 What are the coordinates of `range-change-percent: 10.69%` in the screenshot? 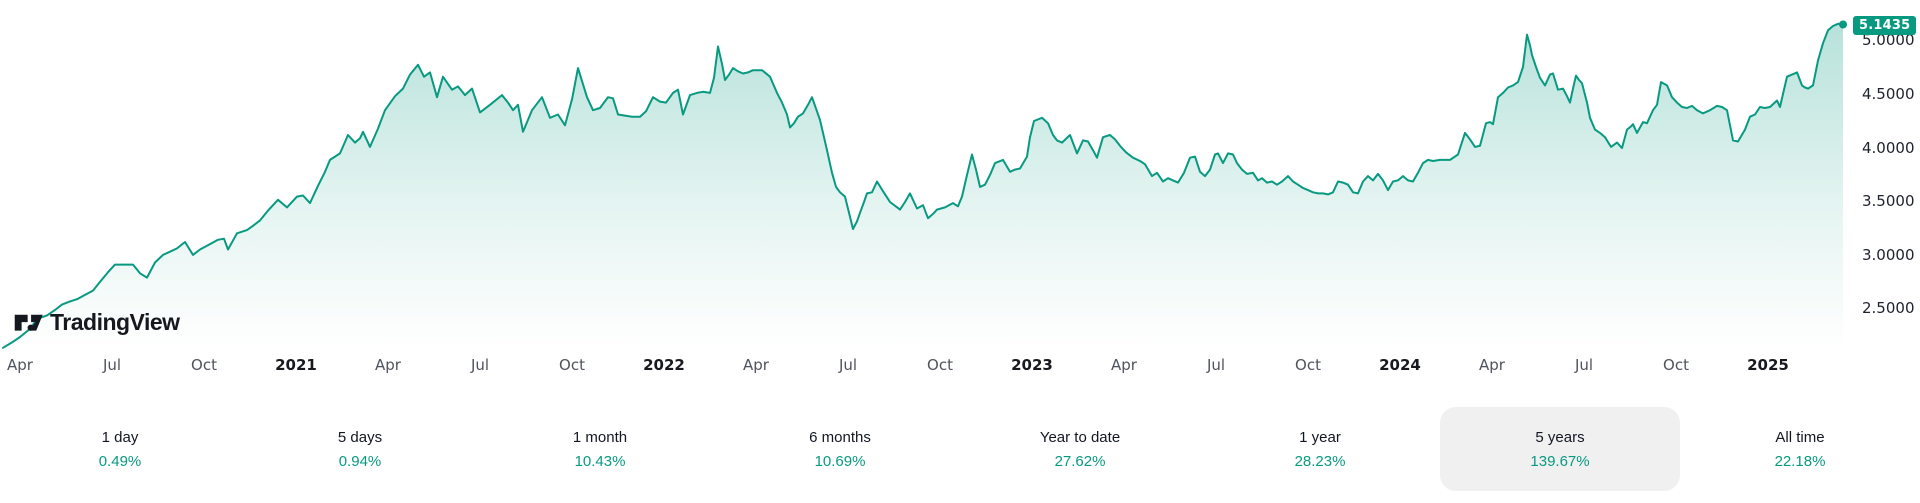 It's located at (840, 461).